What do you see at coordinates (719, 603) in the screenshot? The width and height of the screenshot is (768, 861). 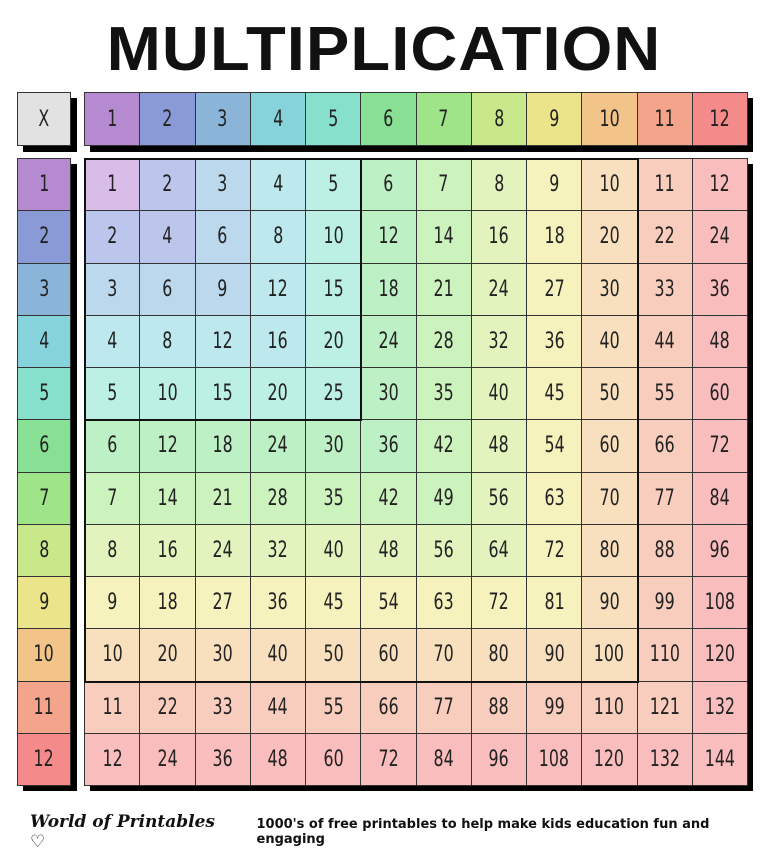 I see `cell-value: 108` at bounding box center [719, 603].